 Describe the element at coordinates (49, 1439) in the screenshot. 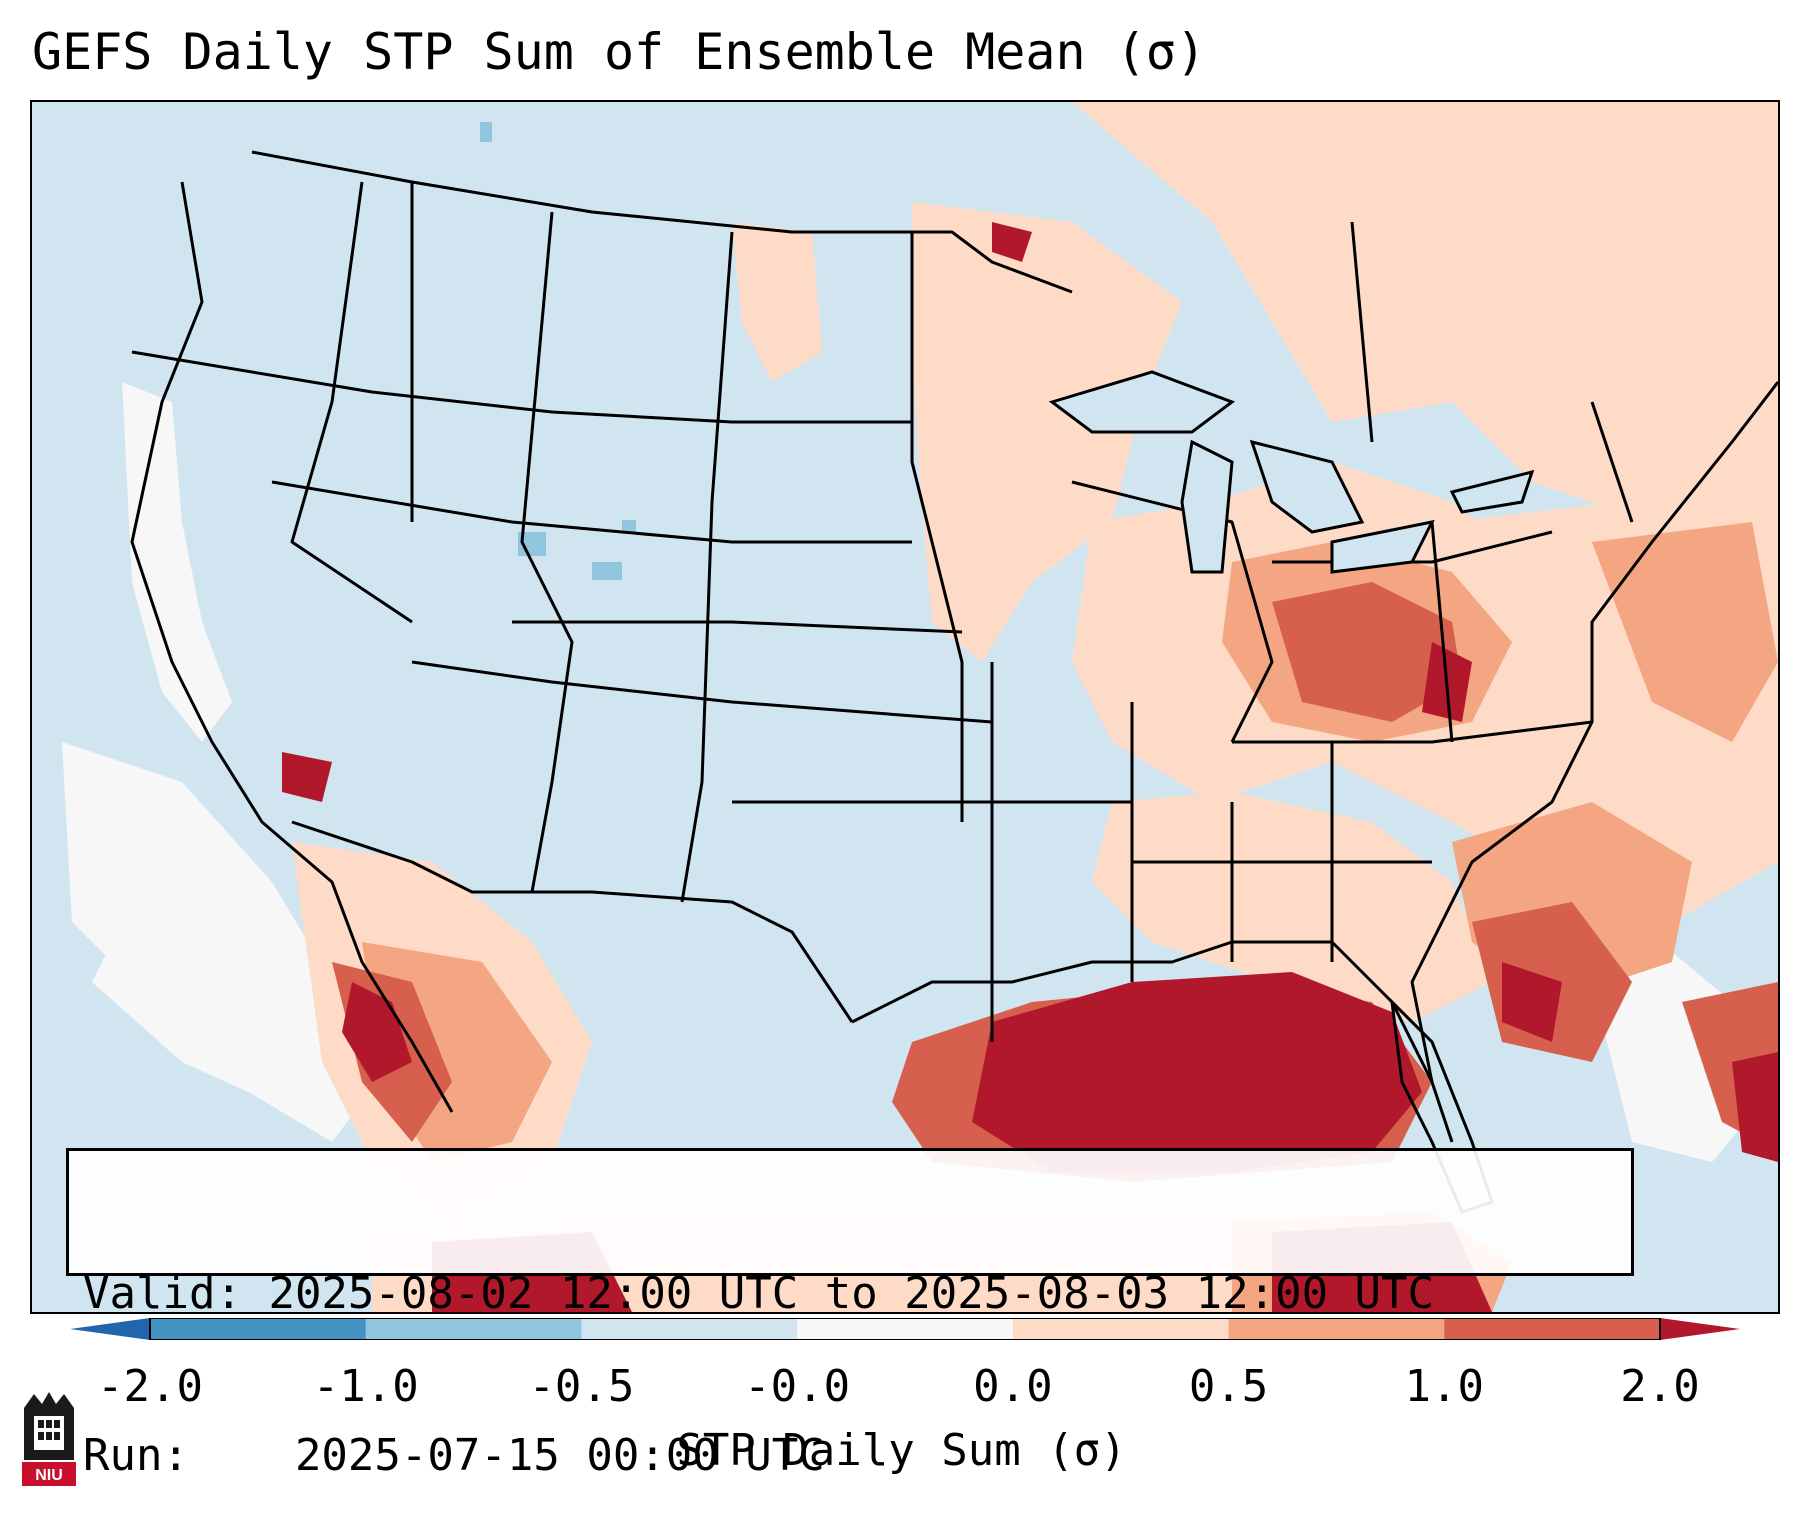

I see `niu-logo: NIU` at that location.